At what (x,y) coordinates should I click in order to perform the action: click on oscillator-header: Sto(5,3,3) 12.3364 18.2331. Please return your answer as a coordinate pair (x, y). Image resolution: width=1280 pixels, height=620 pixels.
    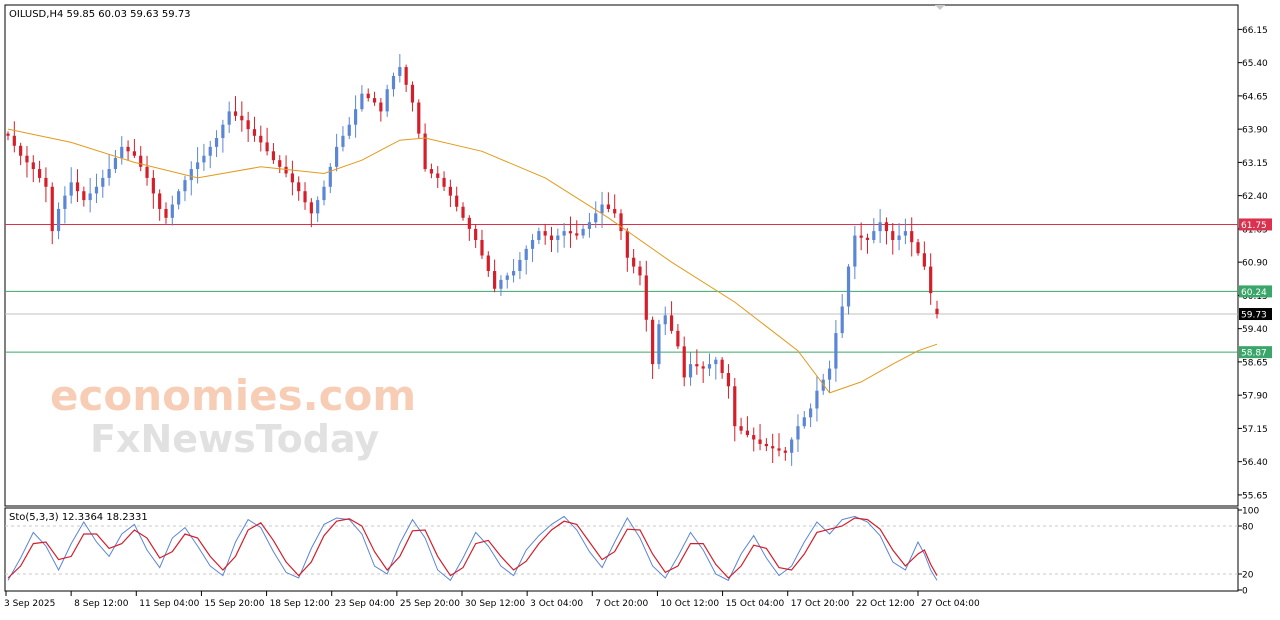
    Looking at the image, I should click on (78, 517).